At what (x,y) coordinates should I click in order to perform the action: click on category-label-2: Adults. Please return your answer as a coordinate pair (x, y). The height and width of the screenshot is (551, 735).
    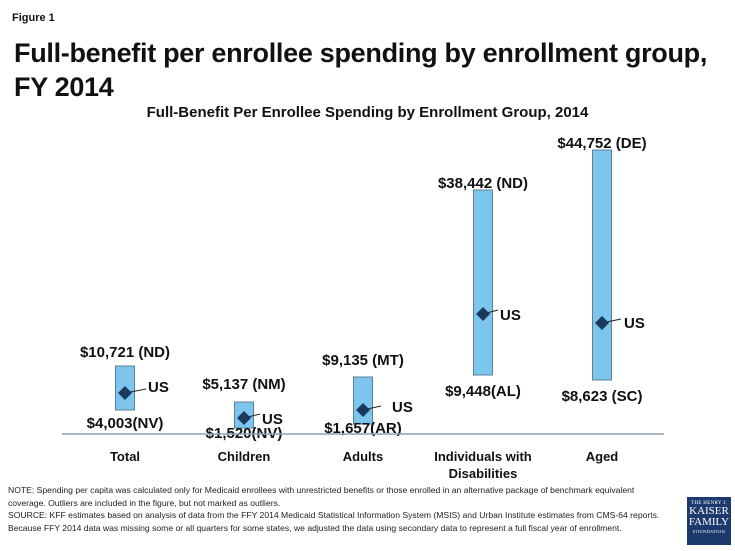
    Looking at the image, I should click on (363, 456).